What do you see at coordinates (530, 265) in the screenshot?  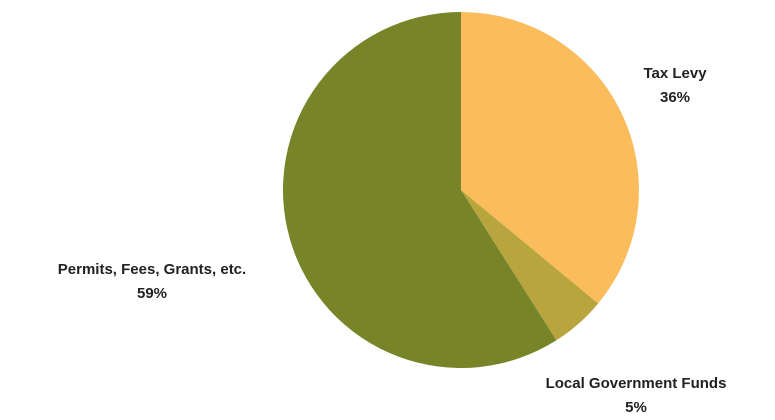 I see `pie-slice-local-government-funds` at bounding box center [530, 265].